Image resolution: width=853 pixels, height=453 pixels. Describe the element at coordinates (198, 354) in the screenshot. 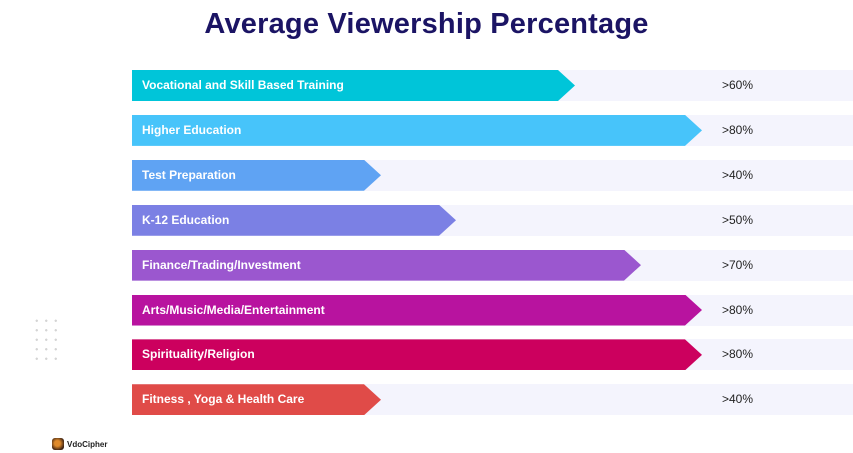

I see `bar-label: Spirituality/Religion` at that location.